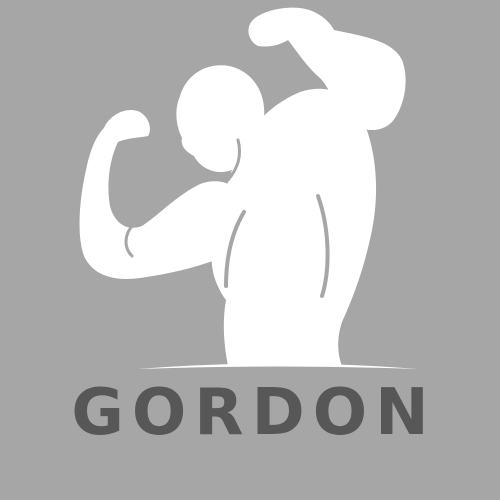 The width and height of the screenshot is (500, 500). I want to click on shoulder-line, so click(235, 249).